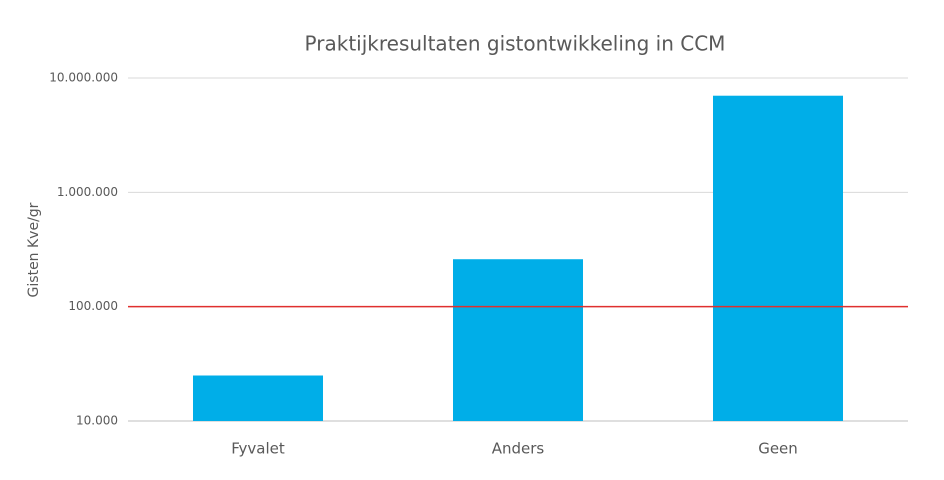 The height and width of the screenshot is (480, 944). What do you see at coordinates (778, 449) in the screenshot?
I see `x-tick-label: Geen` at bounding box center [778, 449].